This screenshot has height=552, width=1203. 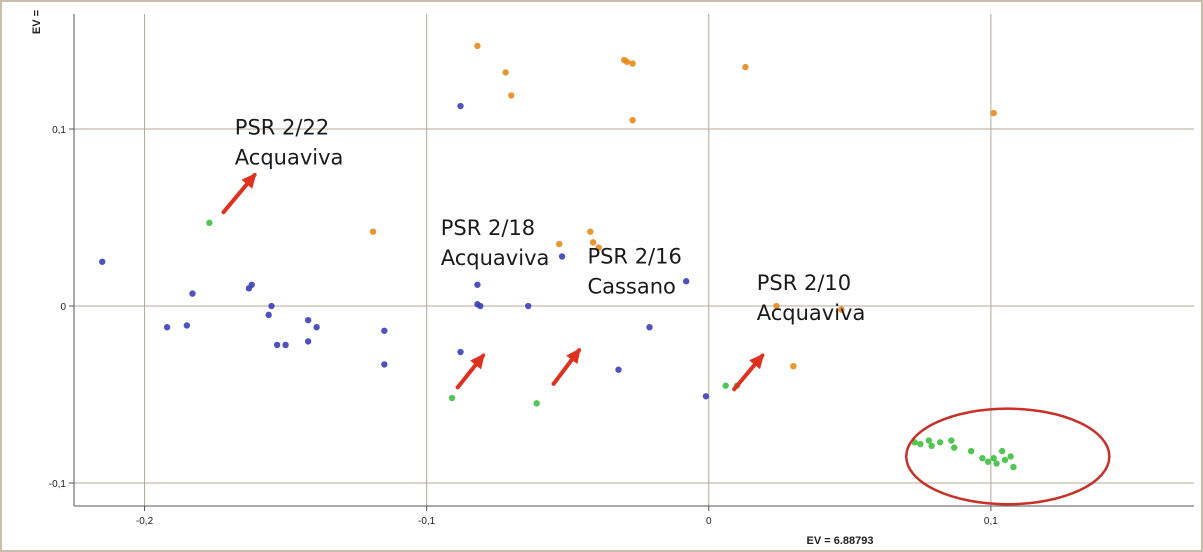 What do you see at coordinates (495, 303) in the screenshot?
I see `annotation-2: PSR 2/18 Acquaviva` at bounding box center [495, 303].